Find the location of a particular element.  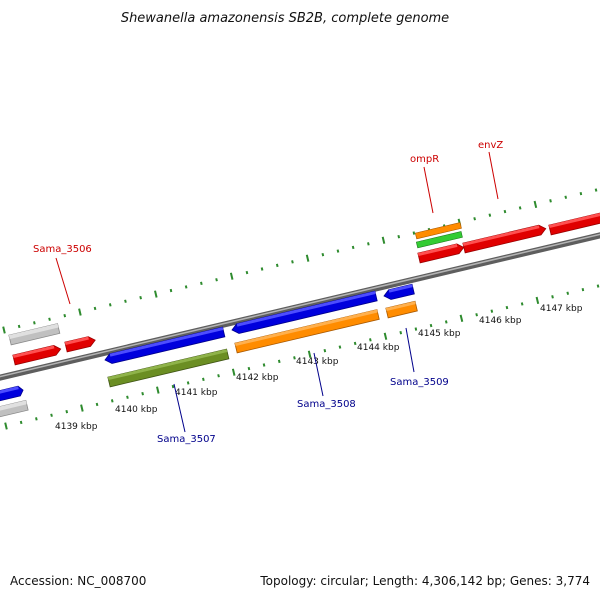

reverse-features is located at coordinates (209, 360).